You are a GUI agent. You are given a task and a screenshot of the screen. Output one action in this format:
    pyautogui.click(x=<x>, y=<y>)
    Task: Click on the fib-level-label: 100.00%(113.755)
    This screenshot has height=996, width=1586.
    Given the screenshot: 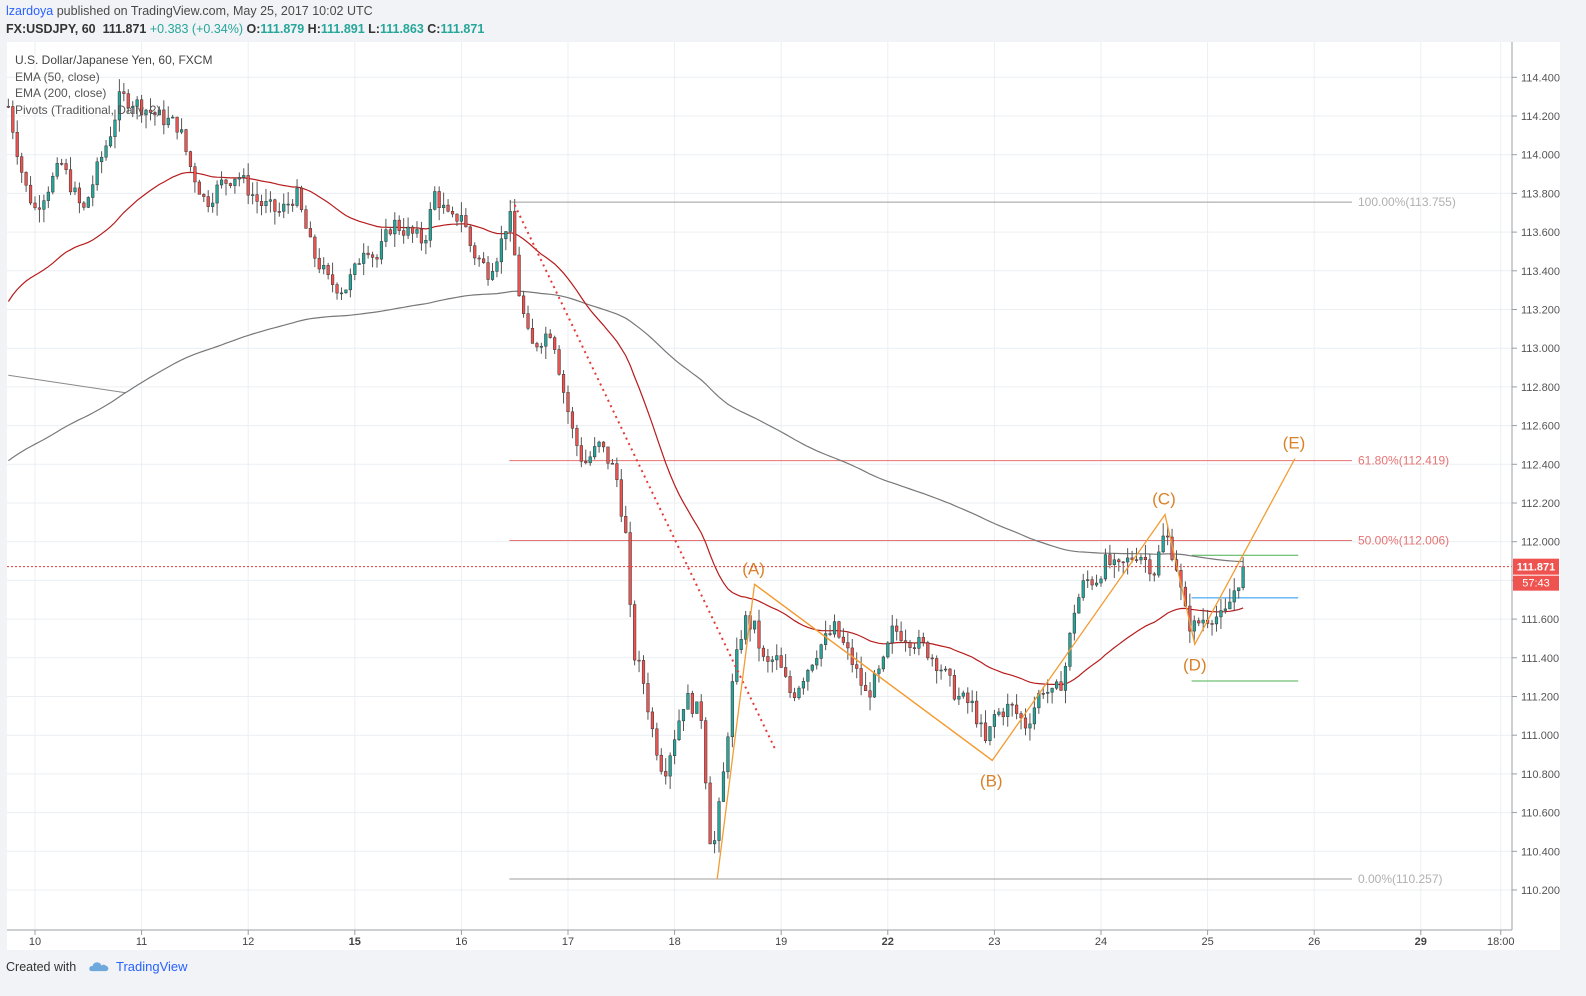 What is the action you would take?
    pyautogui.click(x=1407, y=202)
    